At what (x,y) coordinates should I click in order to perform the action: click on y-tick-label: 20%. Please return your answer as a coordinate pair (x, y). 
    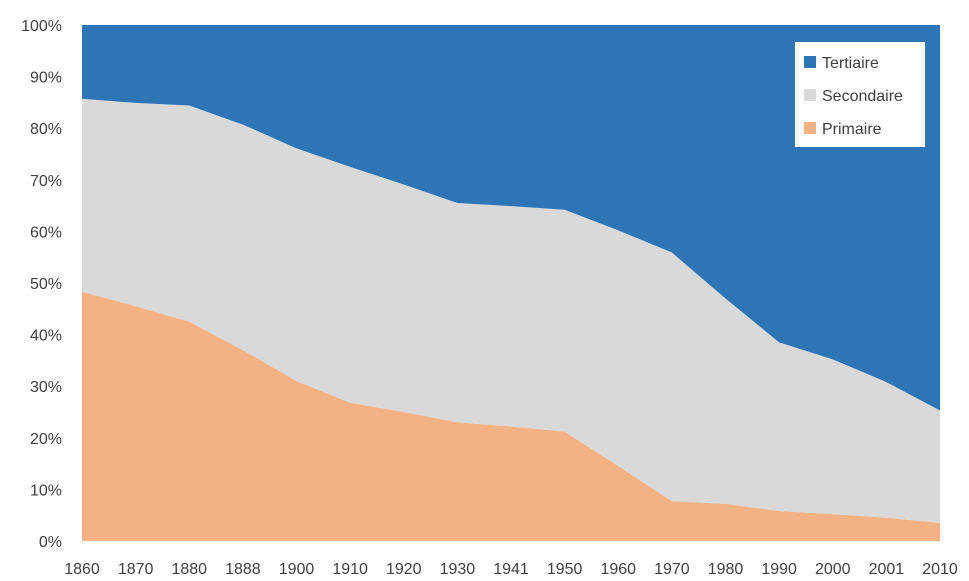
    Looking at the image, I should click on (46, 439).